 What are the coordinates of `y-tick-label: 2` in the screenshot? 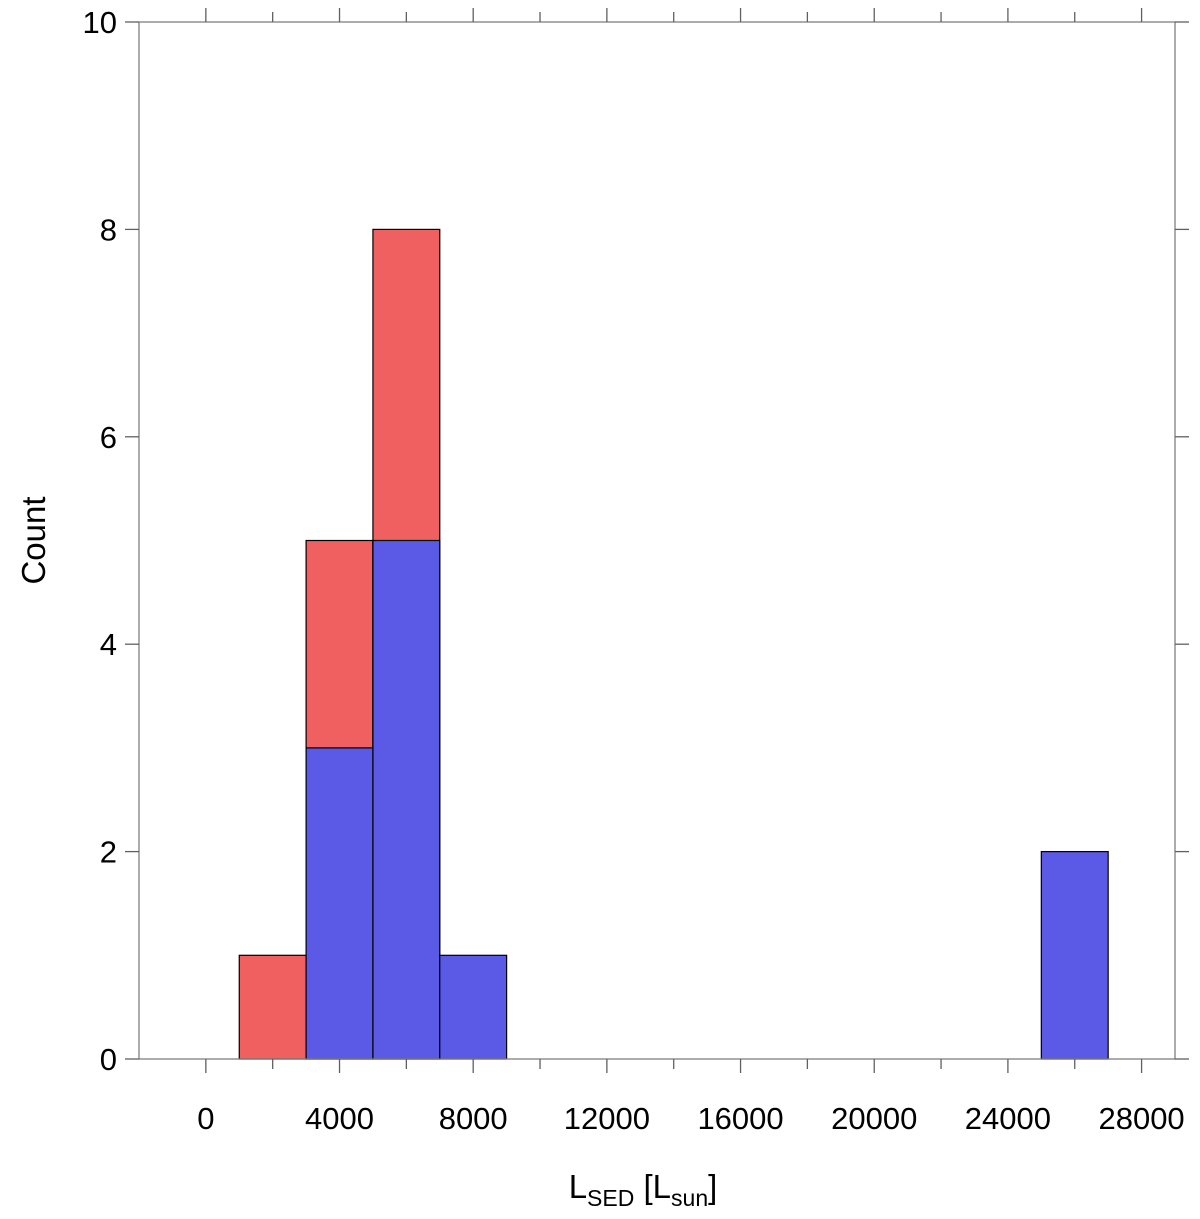 It's located at (108, 852).